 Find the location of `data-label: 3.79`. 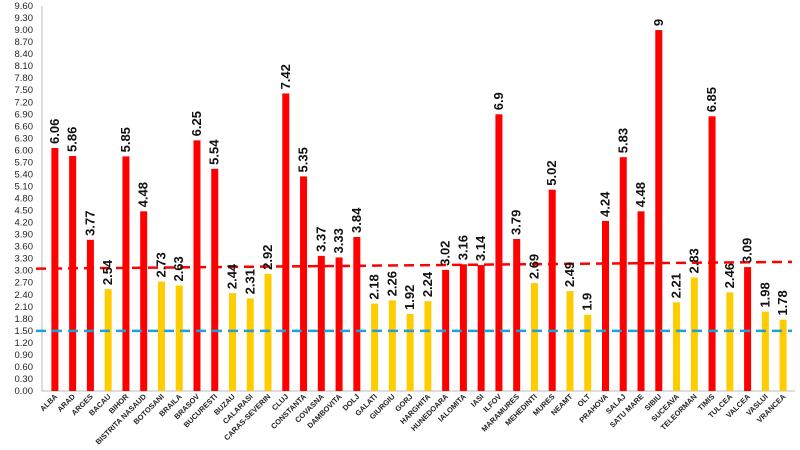

data-label: 3.79 is located at coordinates (516, 222).